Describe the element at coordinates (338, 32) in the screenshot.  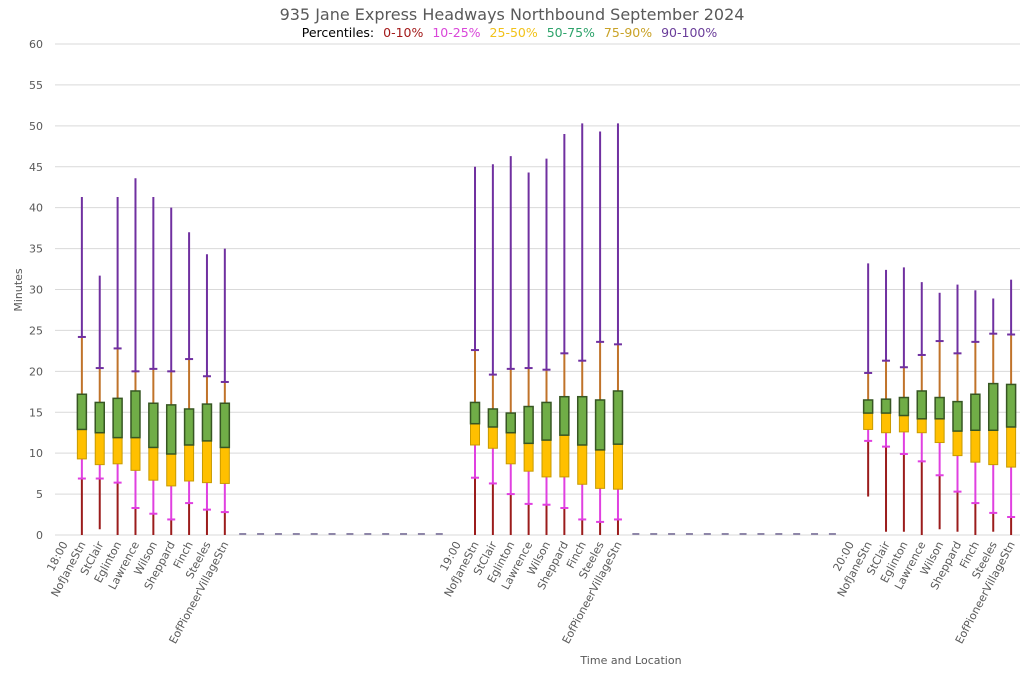
I see `legend-title: Percentiles:` at that location.